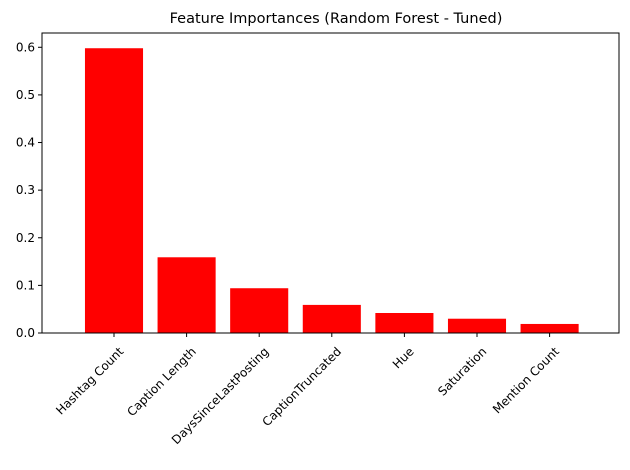 The image size is (630, 470). I want to click on x-tick-label: Mention Count, so click(526, 380).